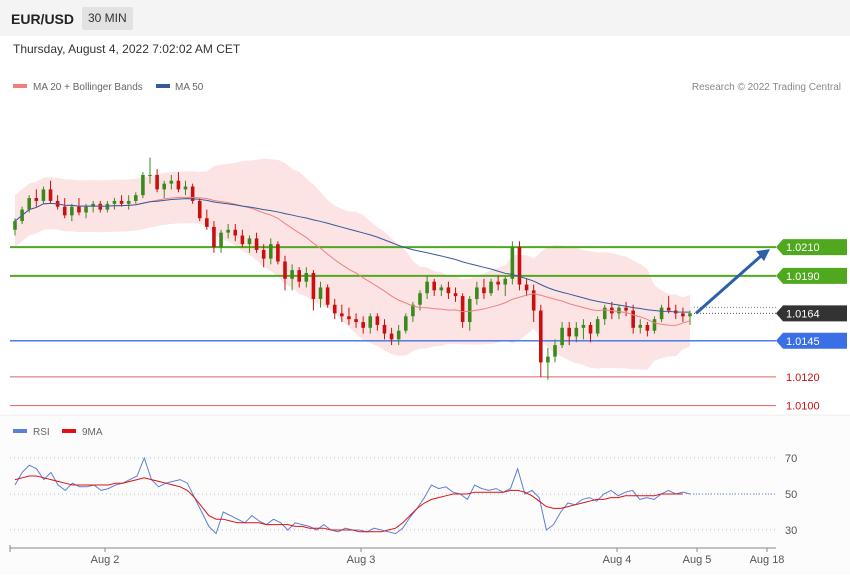  I want to click on x-tick-label-4: Aug 18, so click(767, 560).